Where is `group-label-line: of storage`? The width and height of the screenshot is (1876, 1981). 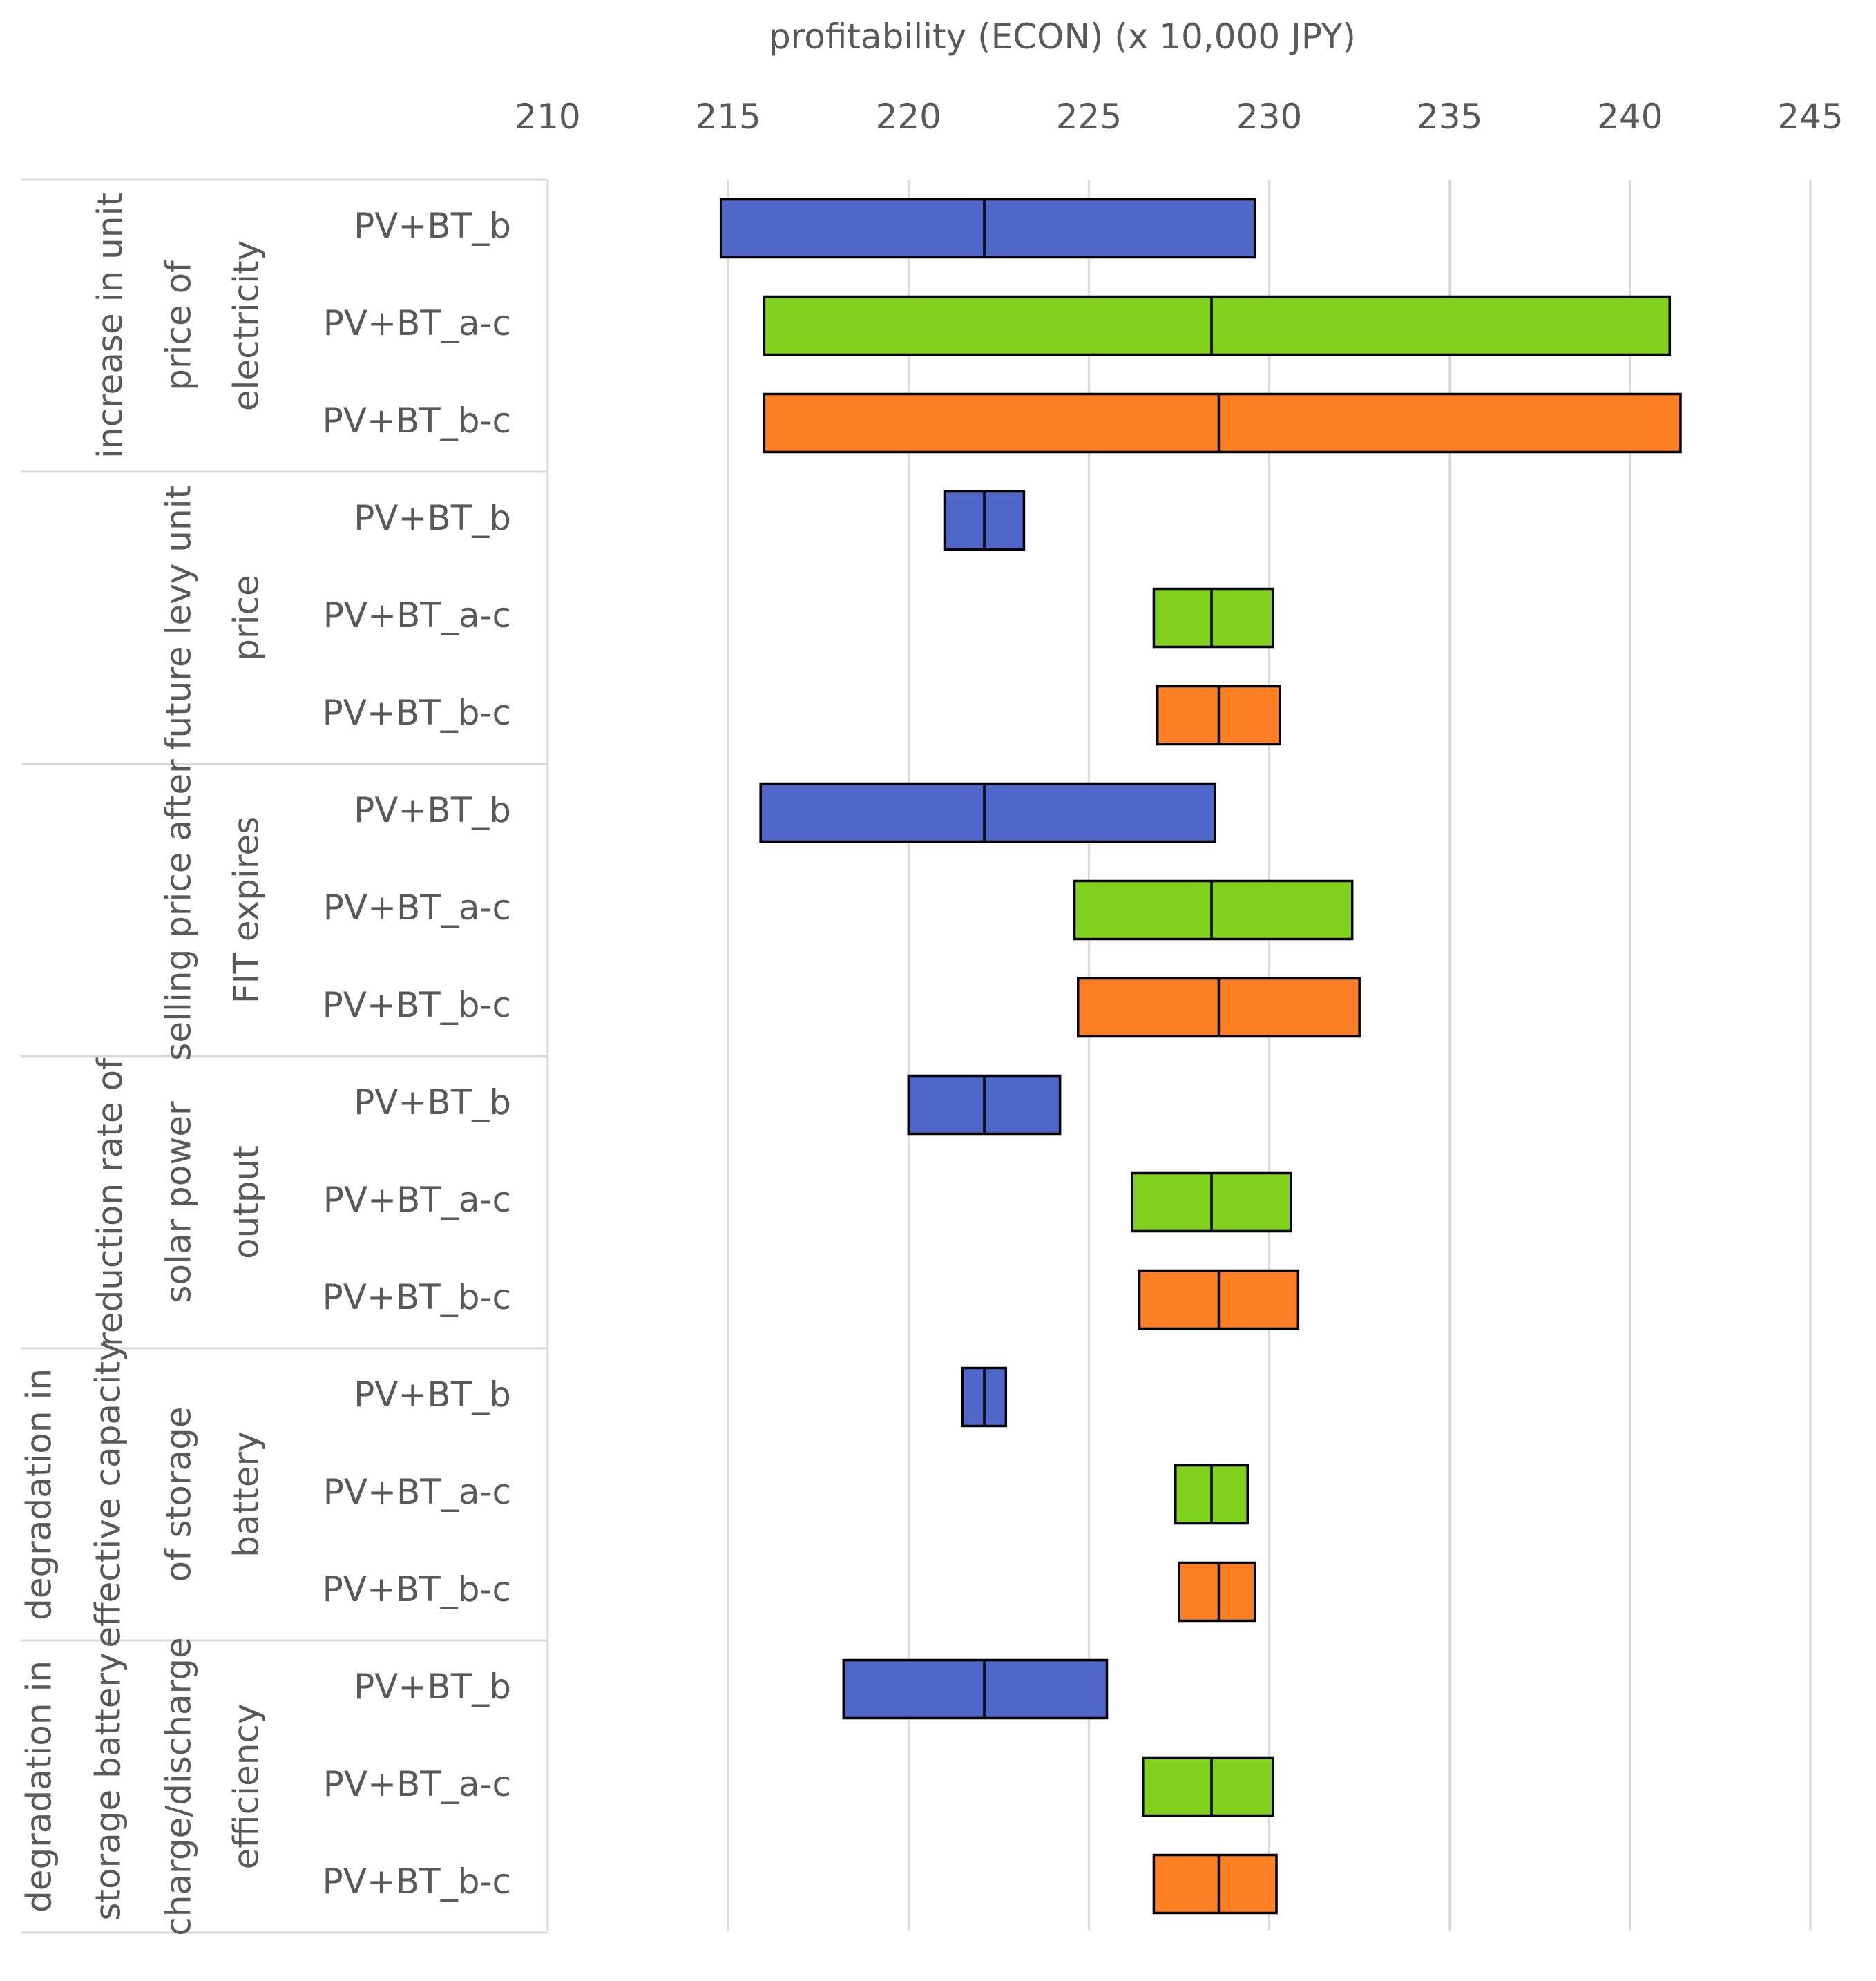 group-label-line: of storage is located at coordinates (179, 1494).